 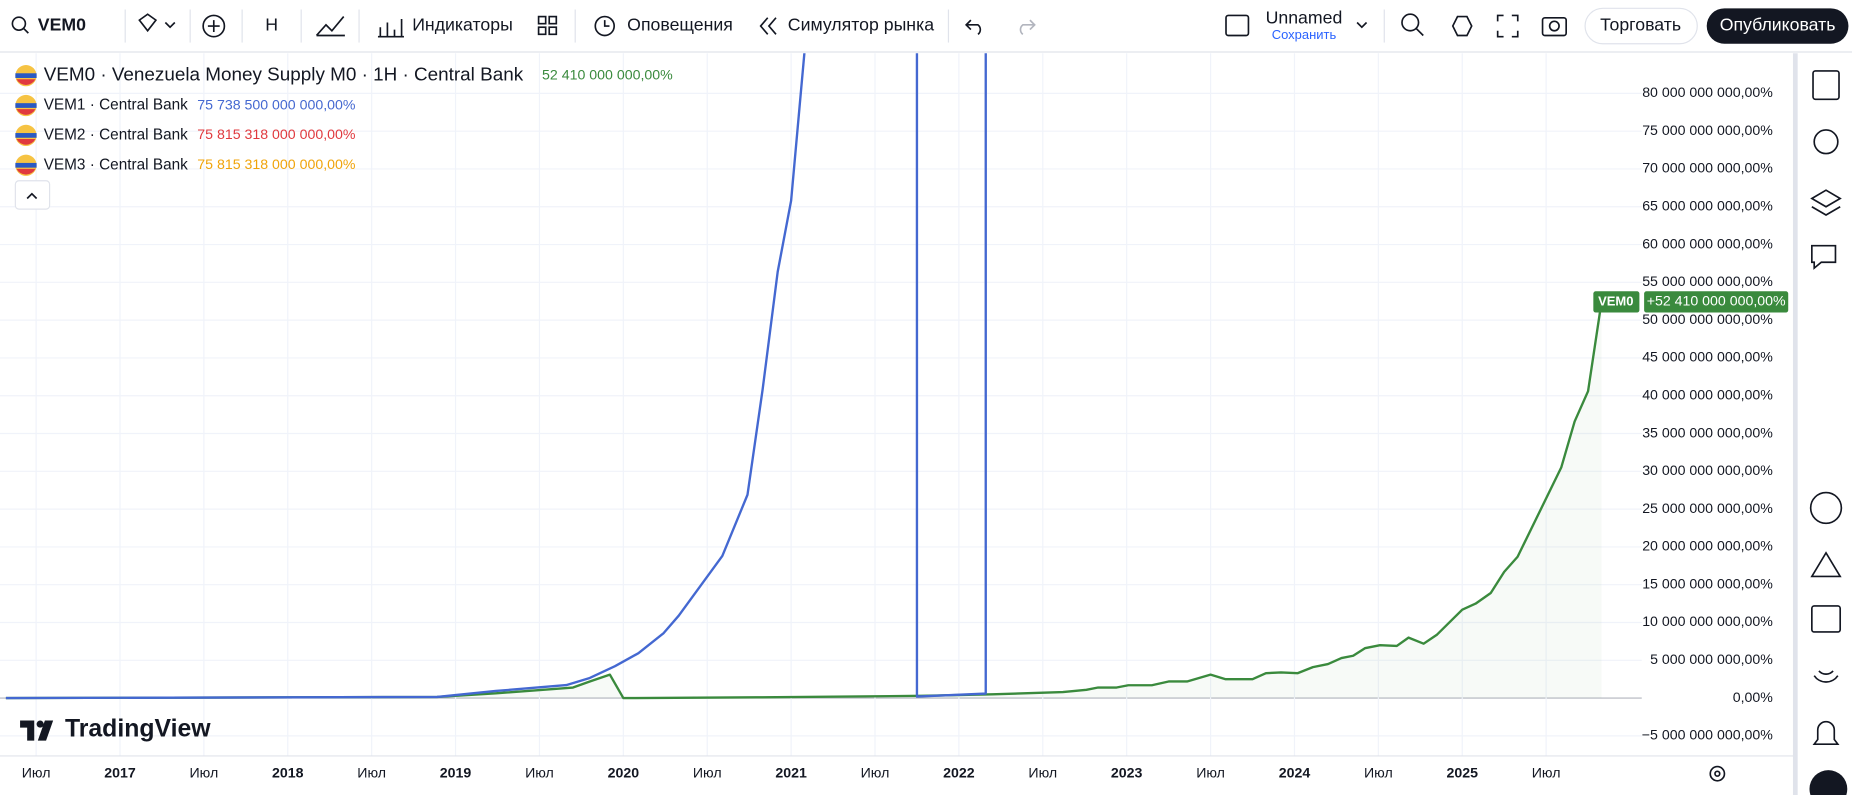 What do you see at coordinates (959, 773) in the screenshot?
I see `x-tick-label: 2022` at bounding box center [959, 773].